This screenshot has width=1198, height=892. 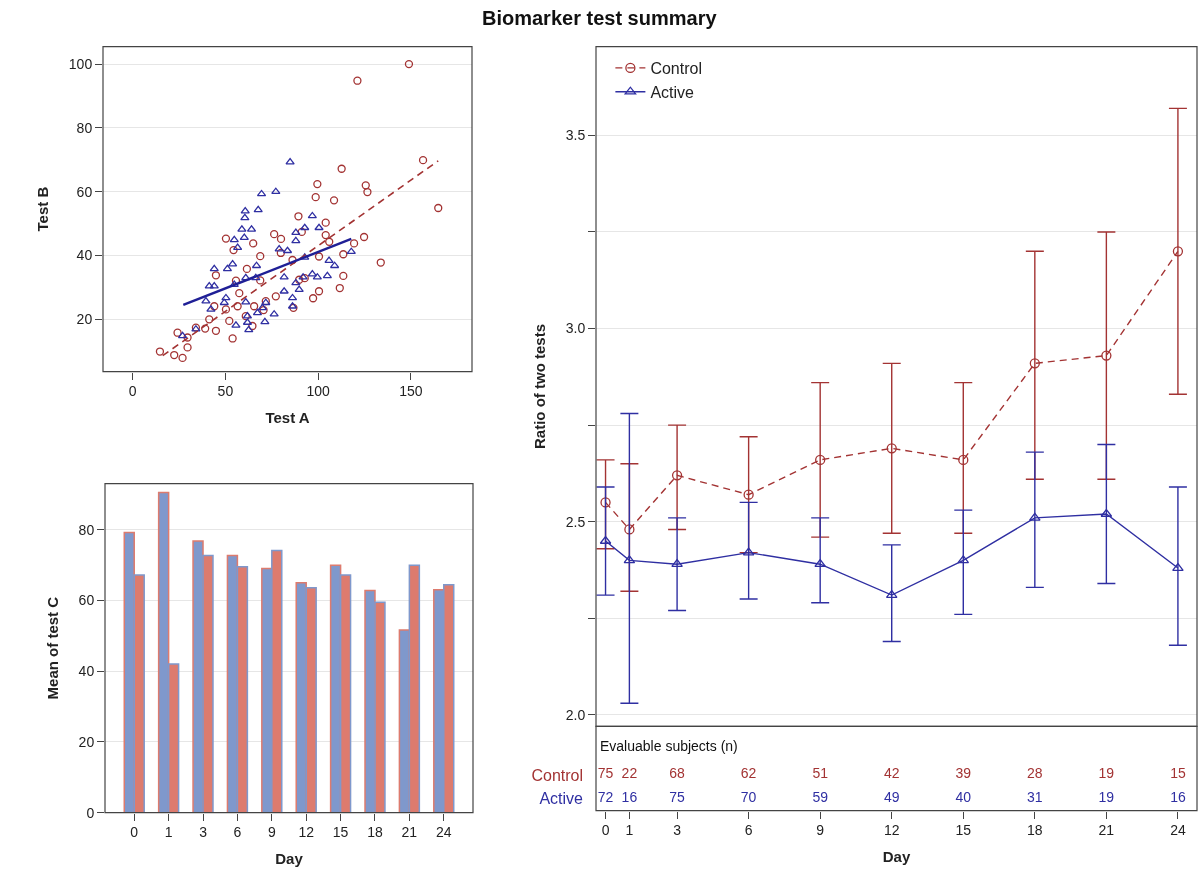 What do you see at coordinates (575, 135) in the screenshot?
I see `y-tick-label: 3.5` at bounding box center [575, 135].